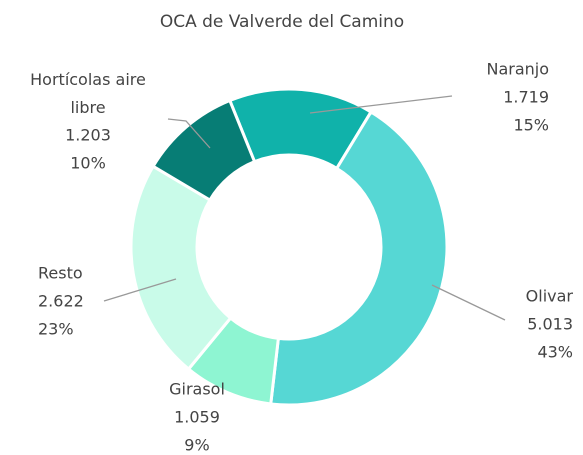 Image resolution: width=583 pixels, height=455 pixels. I want to click on value-label: 1.719, so click(526, 97).